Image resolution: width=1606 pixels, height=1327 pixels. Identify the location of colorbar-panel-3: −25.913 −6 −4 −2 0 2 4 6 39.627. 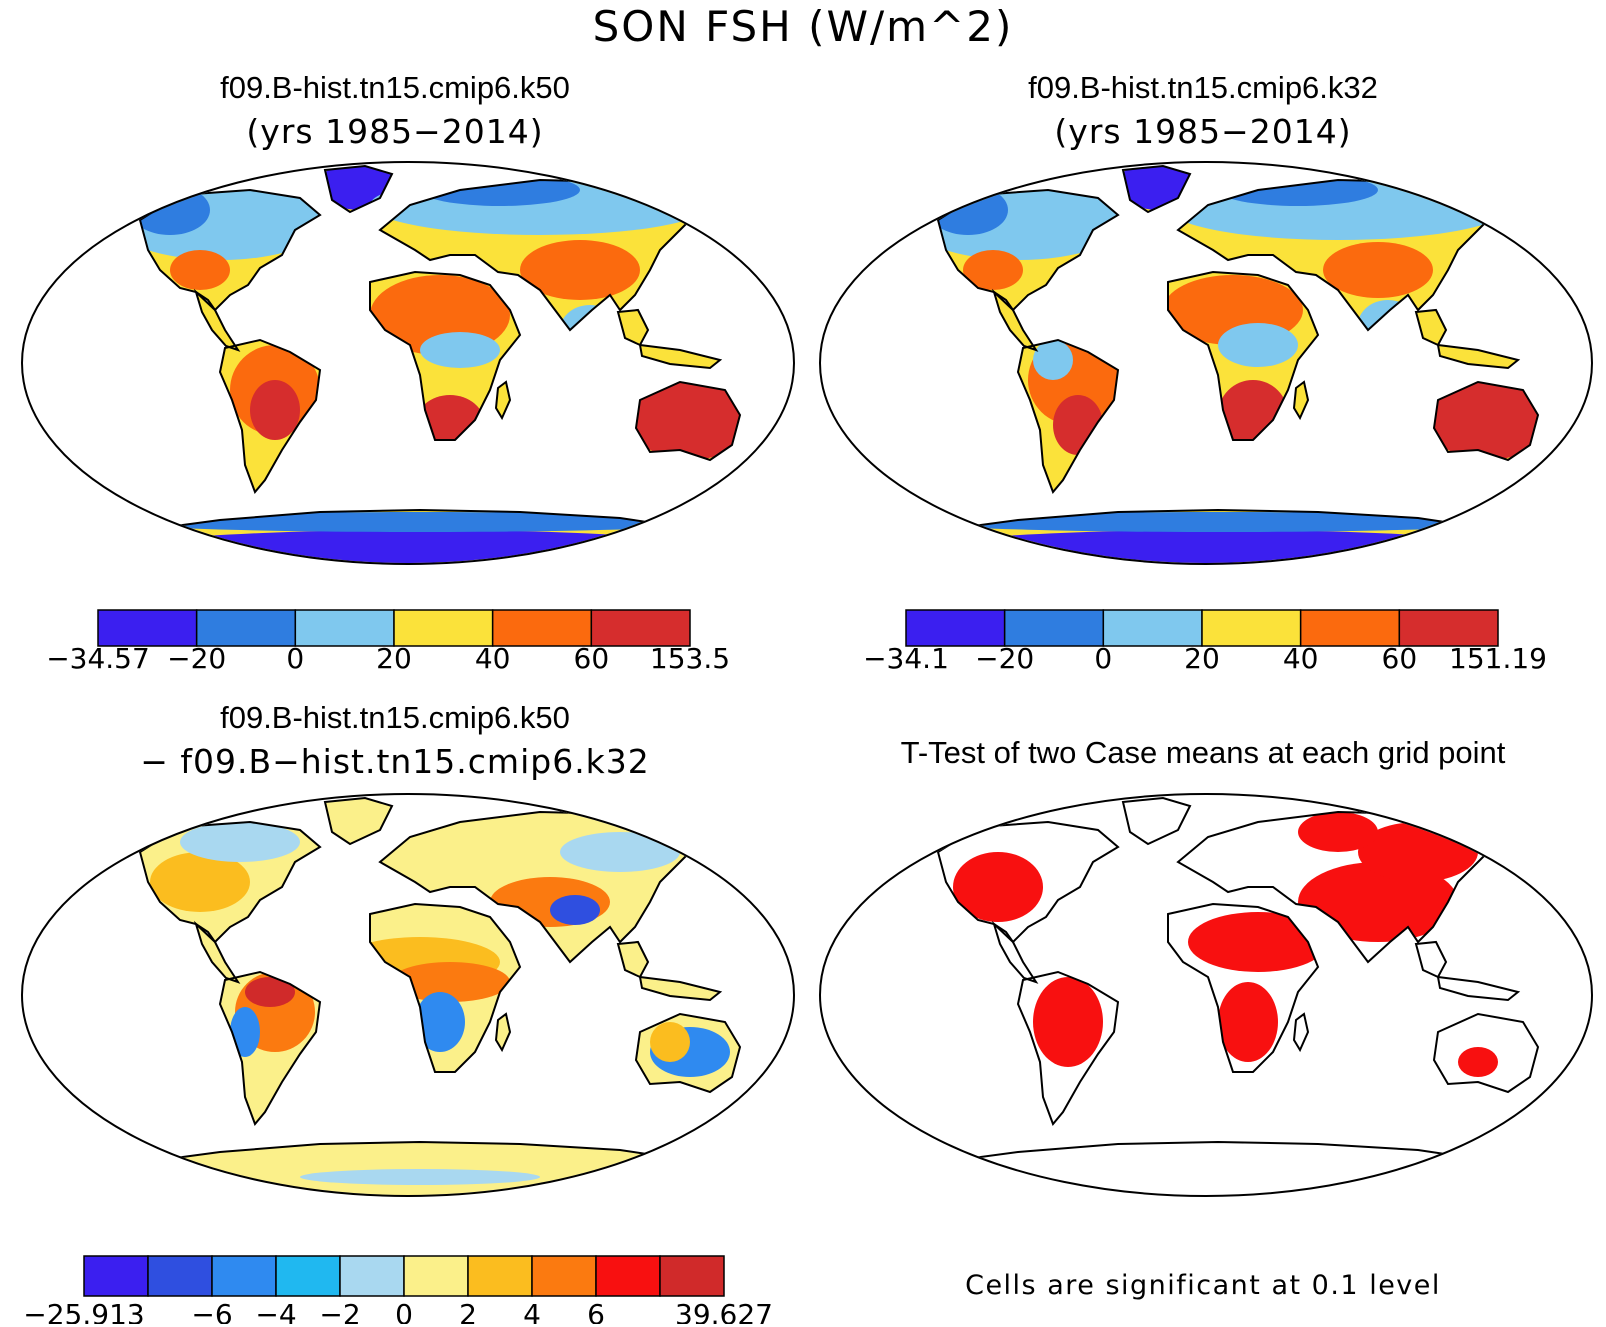
(398, 1289).